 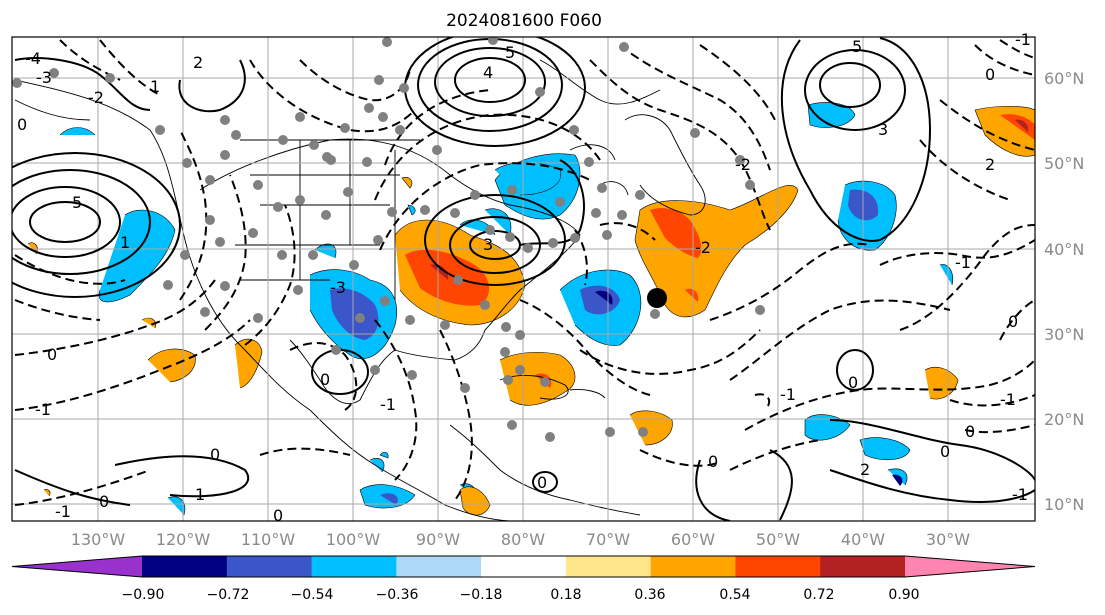 I want to click on contour-label: 4, so click(x=488, y=72).